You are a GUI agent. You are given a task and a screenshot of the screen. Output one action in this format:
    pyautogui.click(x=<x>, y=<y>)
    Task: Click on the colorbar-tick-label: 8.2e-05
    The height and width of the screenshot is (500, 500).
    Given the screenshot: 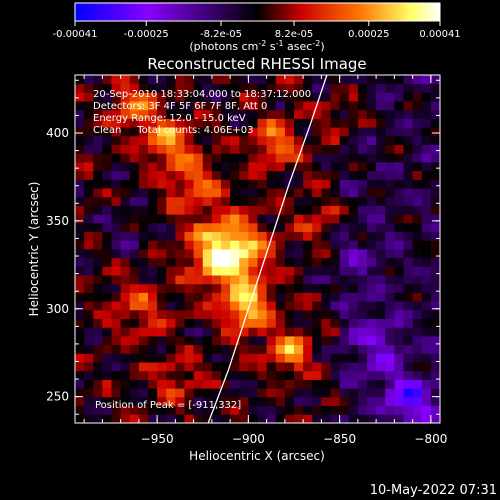 What is the action you would take?
    pyautogui.click(x=294, y=34)
    